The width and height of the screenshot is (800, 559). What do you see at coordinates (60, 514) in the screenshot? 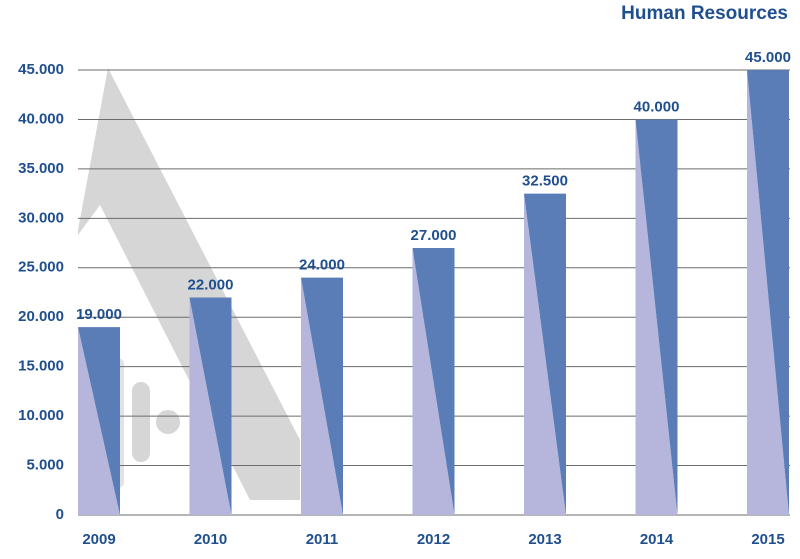
I see `y-tick-label: 0` at bounding box center [60, 514].